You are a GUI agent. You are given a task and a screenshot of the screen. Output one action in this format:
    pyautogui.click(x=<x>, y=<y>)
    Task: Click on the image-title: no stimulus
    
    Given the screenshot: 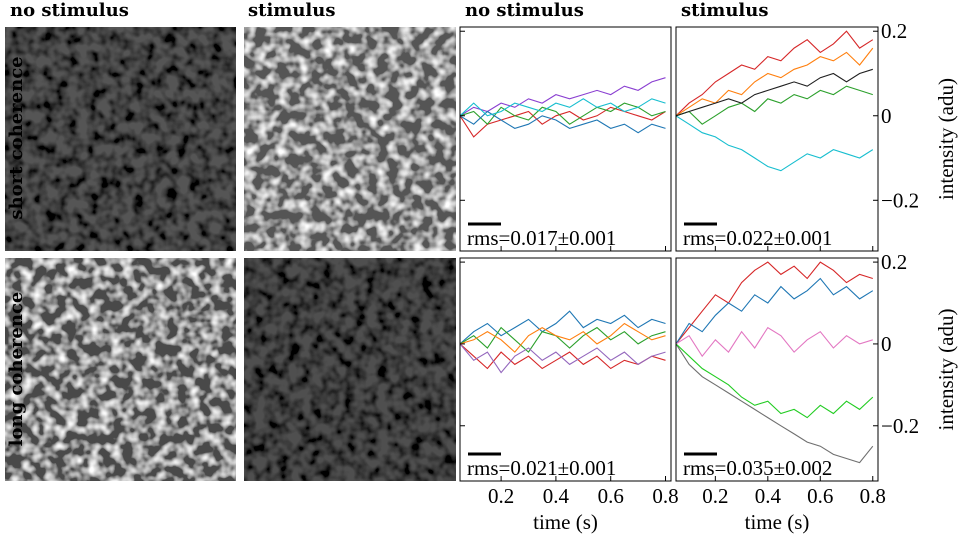 What is the action you would take?
    pyautogui.click(x=69, y=10)
    